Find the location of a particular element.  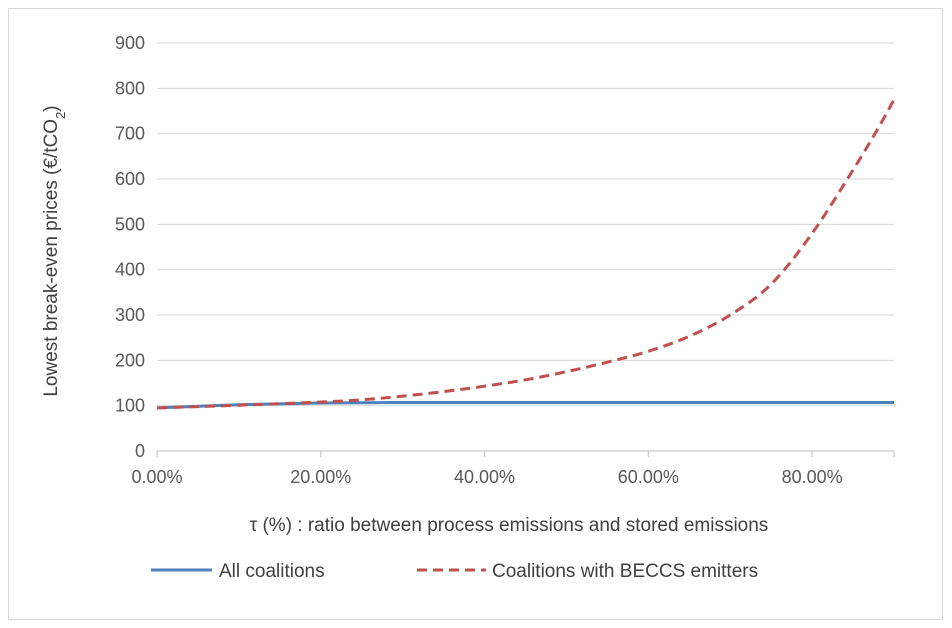

y-axis-title: Lowest break-even prices (€/tCO2) is located at coordinates (54, 250).